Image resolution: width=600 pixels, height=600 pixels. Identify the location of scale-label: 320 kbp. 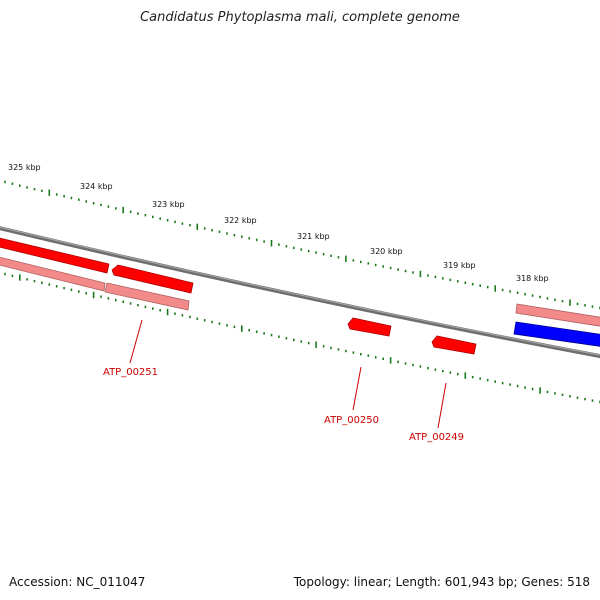
(386, 251).